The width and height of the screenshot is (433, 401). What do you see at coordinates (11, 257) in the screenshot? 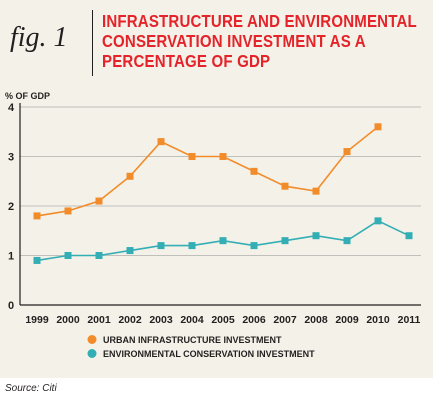
I see `y-tick-label: 1` at bounding box center [11, 257].